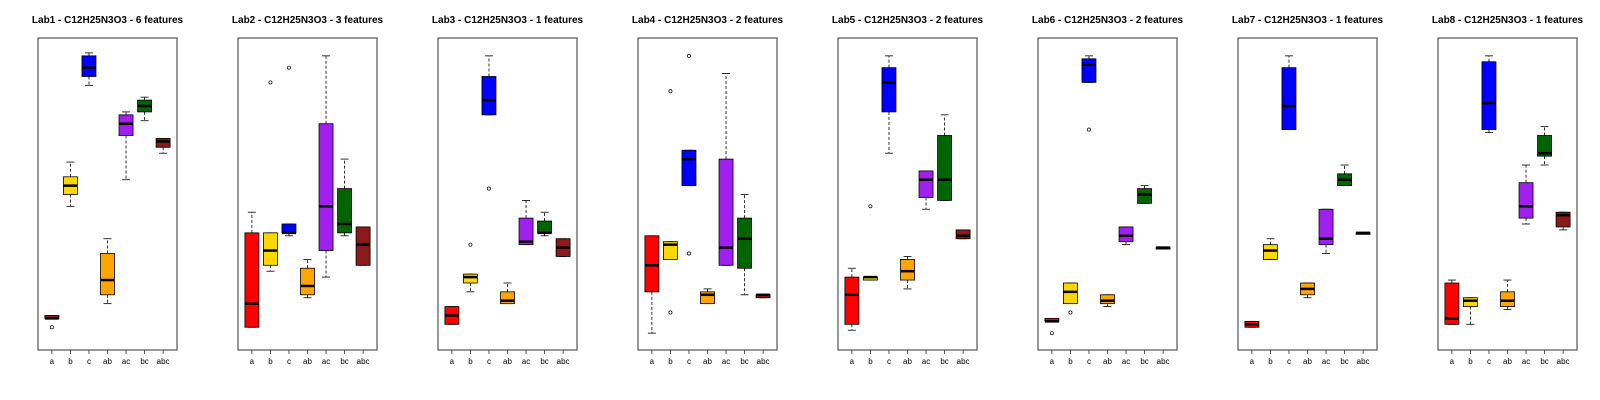 Image resolution: width=1600 pixels, height=400 pixels. What do you see at coordinates (908, 20) in the screenshot?
I see `panel-title: Lab5 - C12H25N3O3 - 2 features` at bounding box center [908, 20].